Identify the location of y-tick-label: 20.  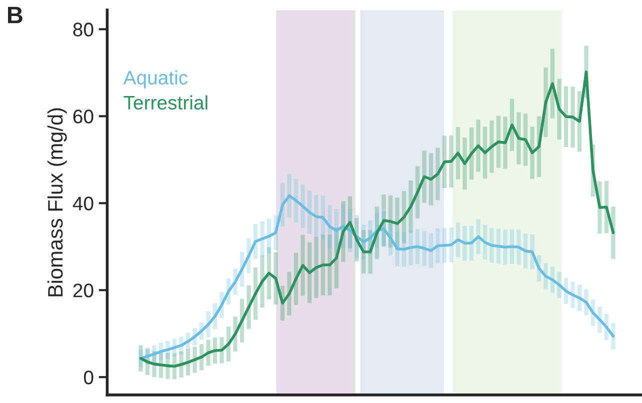
(83, 291).